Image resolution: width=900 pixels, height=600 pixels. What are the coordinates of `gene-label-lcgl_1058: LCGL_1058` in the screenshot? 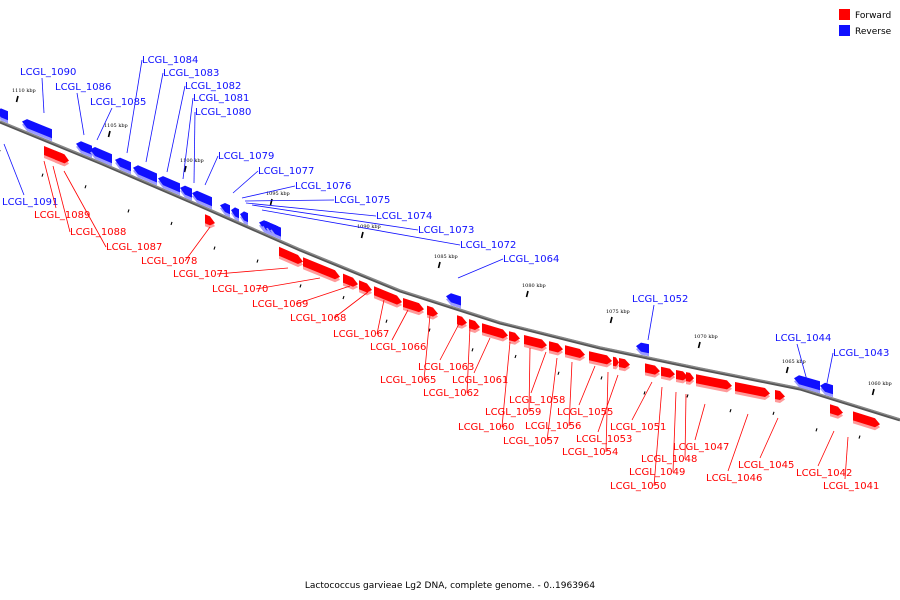 It's located at (537, 378).